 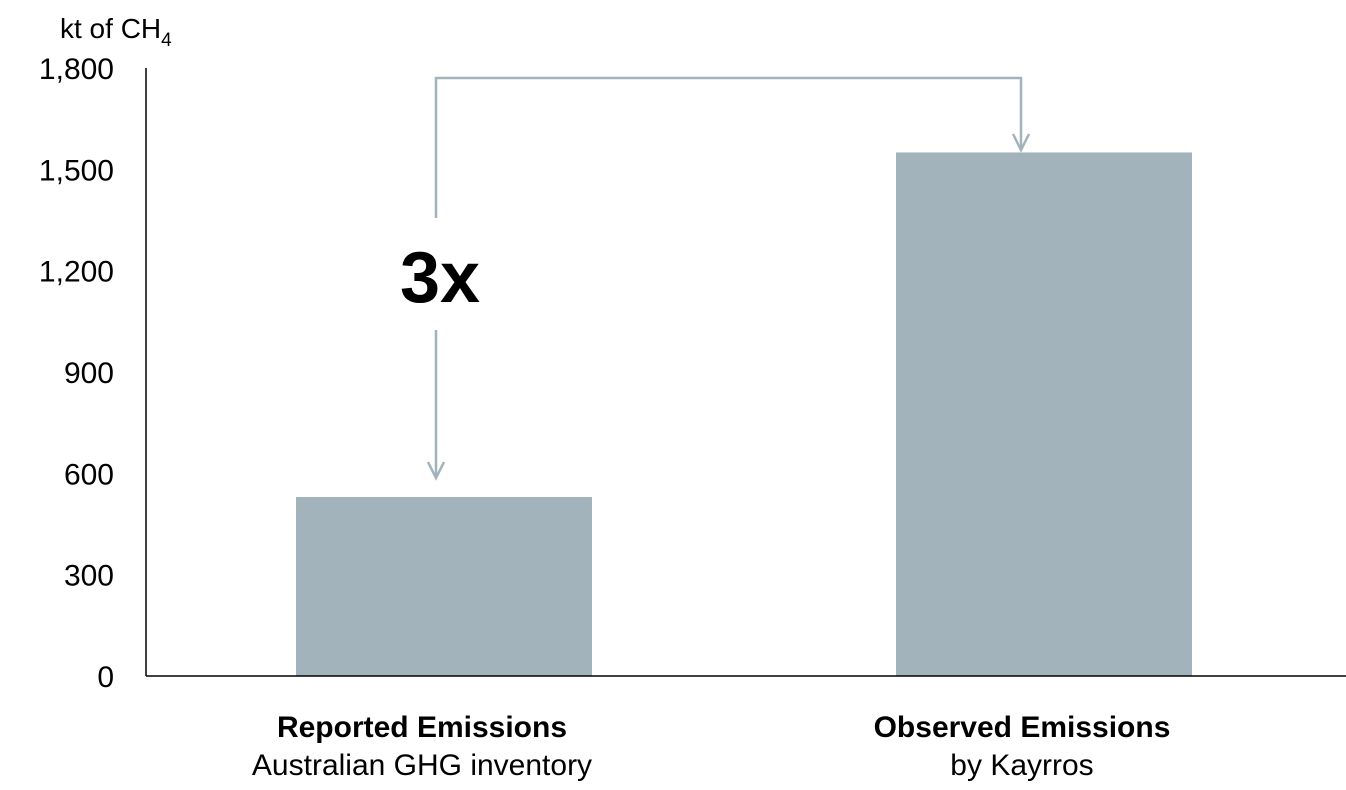 I want to click on y-tick-label: 1,200, so click(x=76, y=272).